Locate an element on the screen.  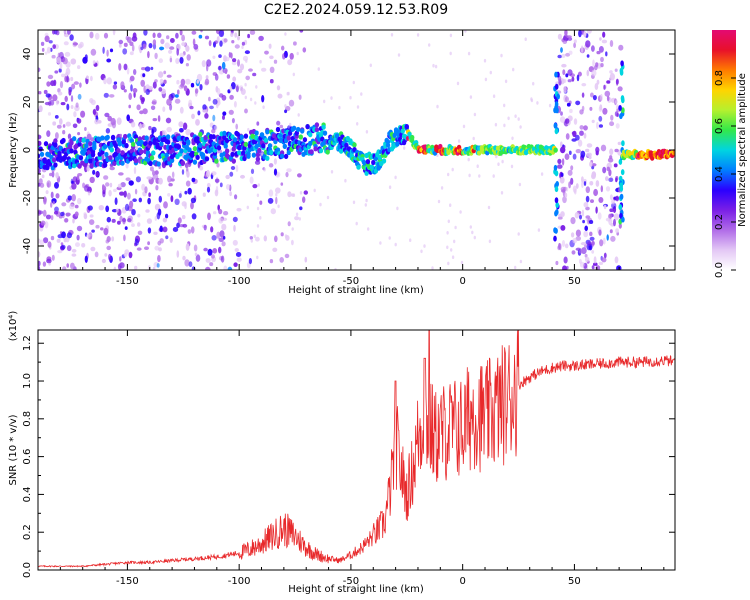
figure-title: C2E2.2024.059.12.53.R09 is located at coordinates (356, 10).